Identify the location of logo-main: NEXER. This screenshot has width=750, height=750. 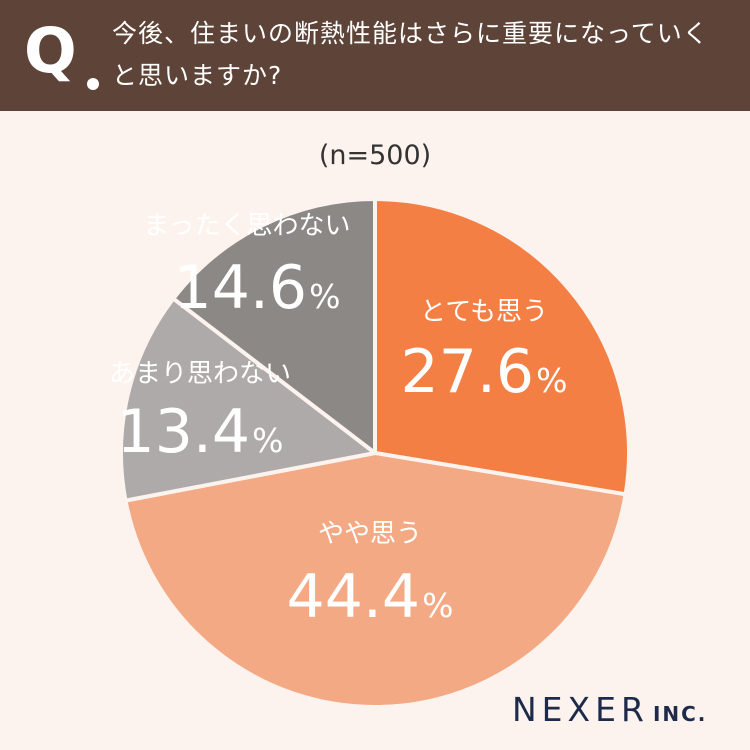
(580, 709).